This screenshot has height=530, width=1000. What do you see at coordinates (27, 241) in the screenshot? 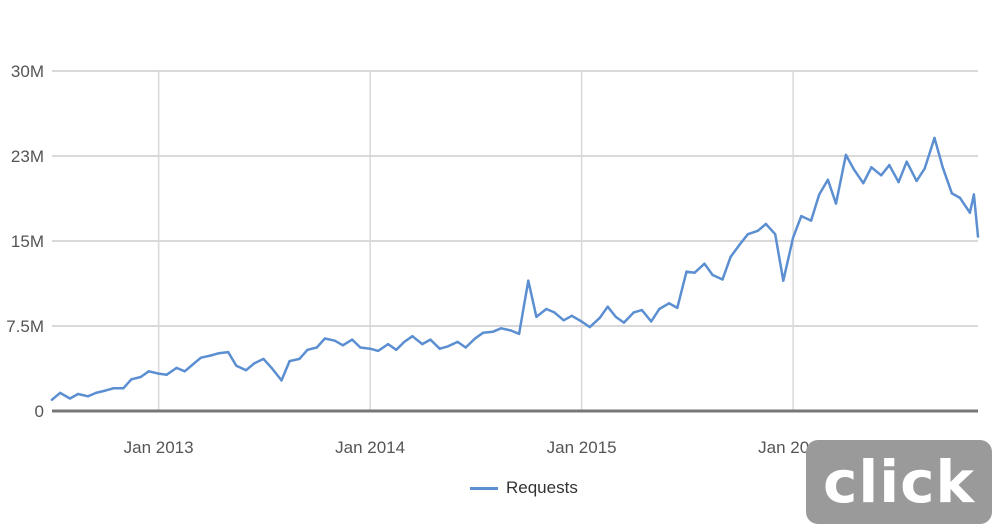
I see `y-tick-label-2: 15M` at bounding box center [27, 241].